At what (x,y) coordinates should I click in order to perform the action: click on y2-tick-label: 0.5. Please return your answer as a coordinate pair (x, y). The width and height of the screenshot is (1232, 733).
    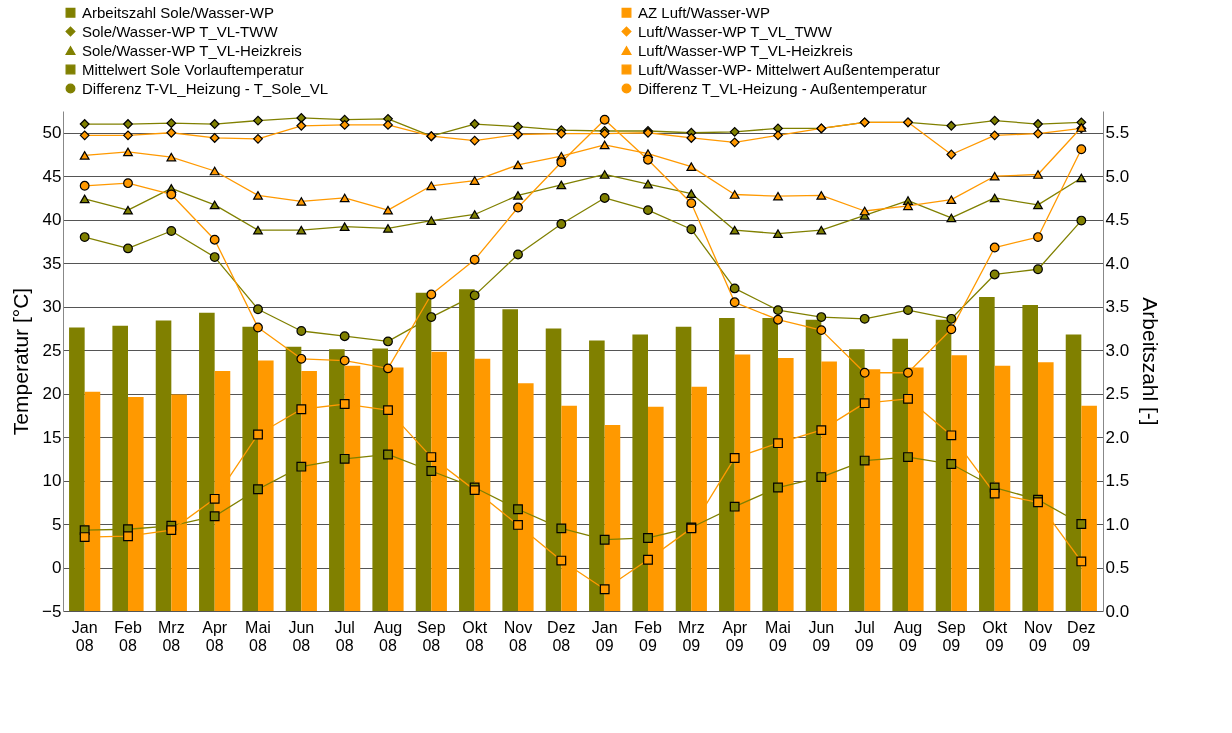
    Looking at the image, I should click on (1117, 568).